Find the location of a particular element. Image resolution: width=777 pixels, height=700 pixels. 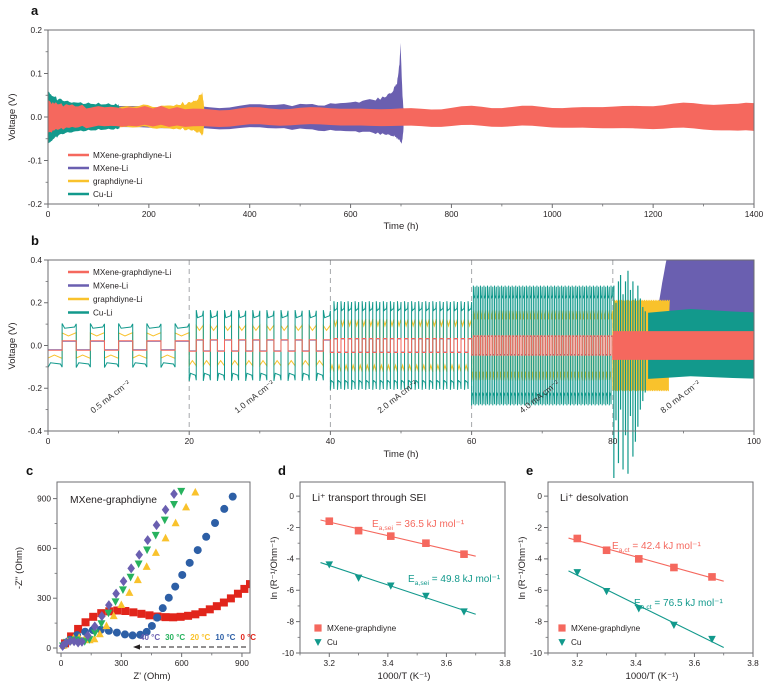

panel-c-x-axis-title: Z' (Ohm) is located at coordinates (151, 676).